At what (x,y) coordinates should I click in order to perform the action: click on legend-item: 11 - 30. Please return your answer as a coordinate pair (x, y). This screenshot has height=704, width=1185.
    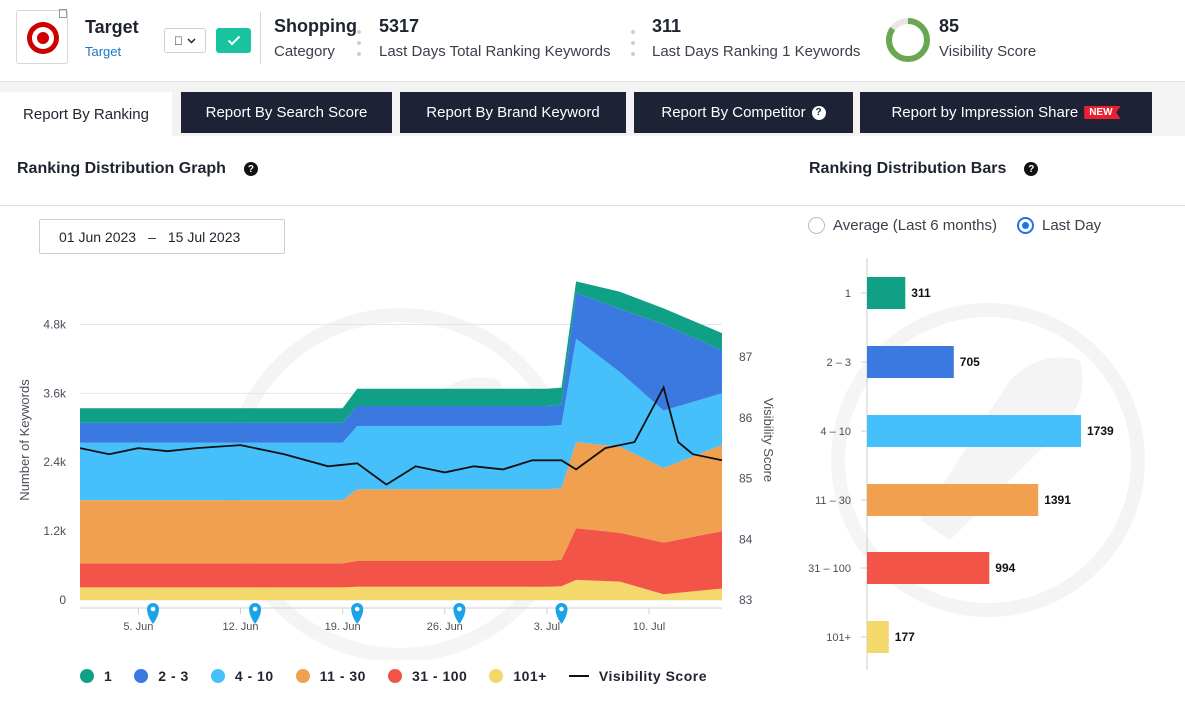
    Looking at the image, I should click on (330, 676).